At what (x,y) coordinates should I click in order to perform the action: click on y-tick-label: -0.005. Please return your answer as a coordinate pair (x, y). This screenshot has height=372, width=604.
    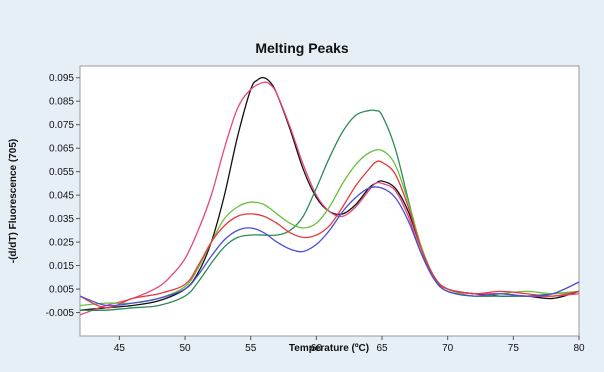
    Looking at the image, I should click on (60, 313).